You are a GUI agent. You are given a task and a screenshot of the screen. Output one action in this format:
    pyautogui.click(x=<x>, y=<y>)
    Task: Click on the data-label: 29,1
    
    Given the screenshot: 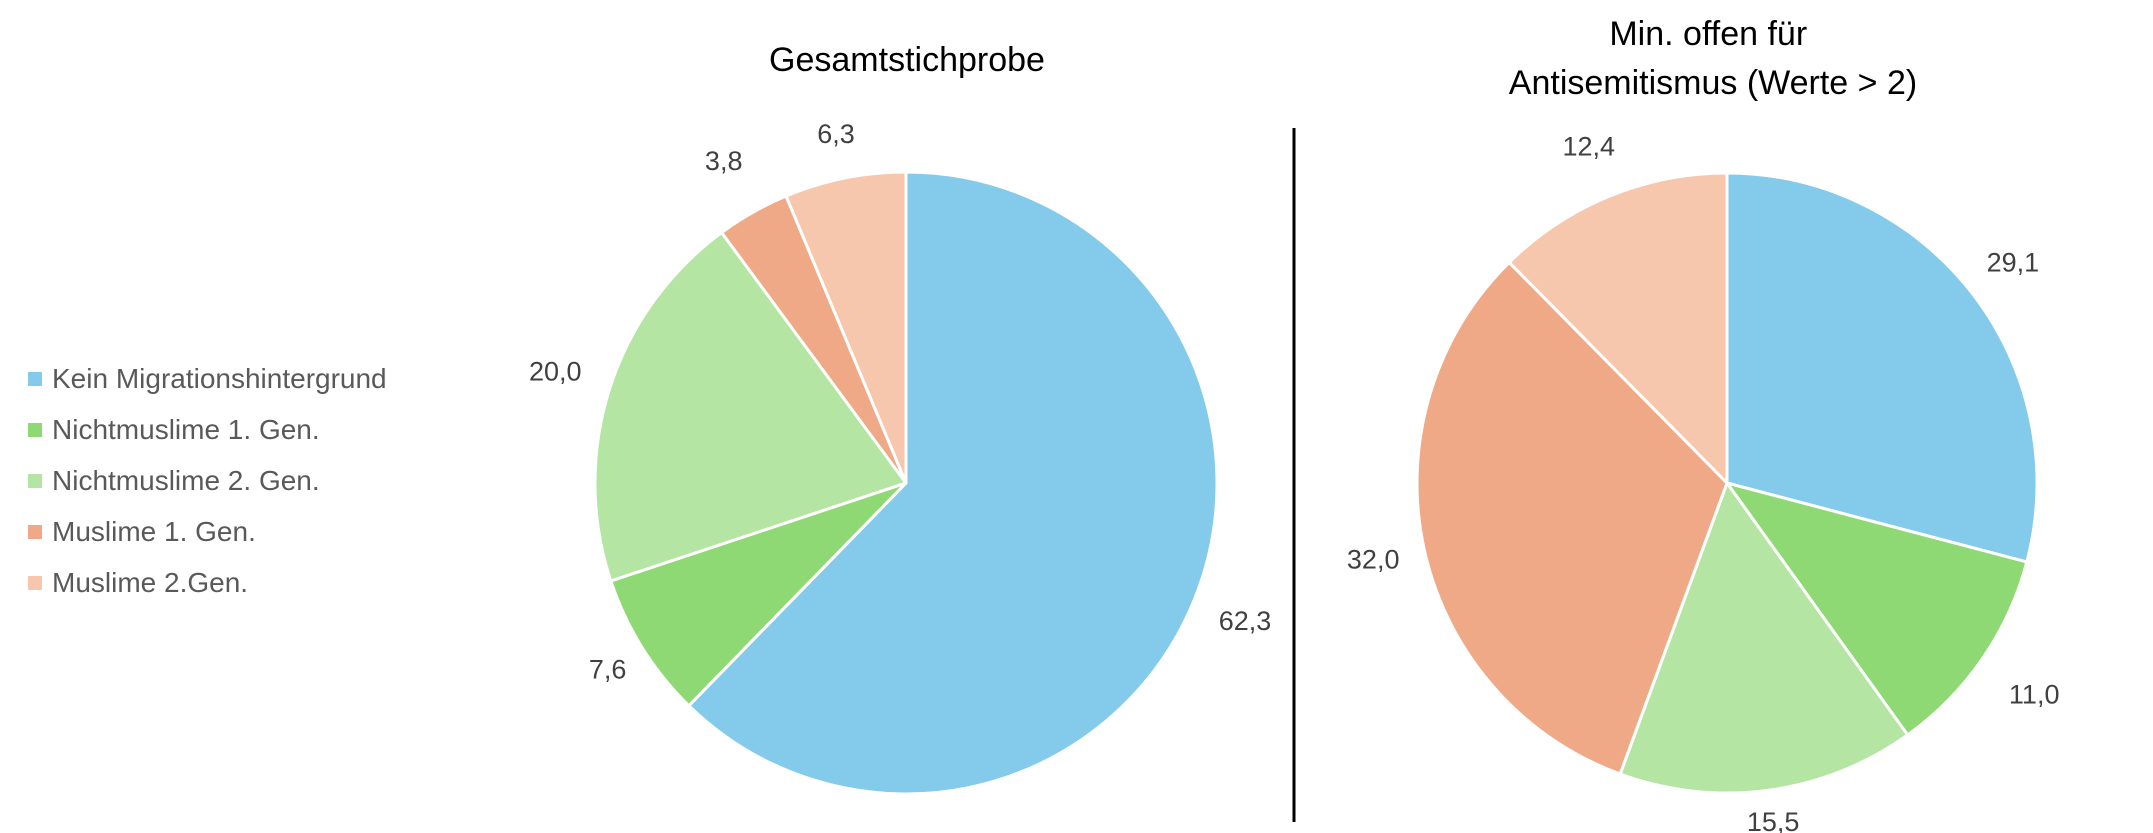 What is the action you would take?
    pyautogui.click(x=2013, y=263)
    